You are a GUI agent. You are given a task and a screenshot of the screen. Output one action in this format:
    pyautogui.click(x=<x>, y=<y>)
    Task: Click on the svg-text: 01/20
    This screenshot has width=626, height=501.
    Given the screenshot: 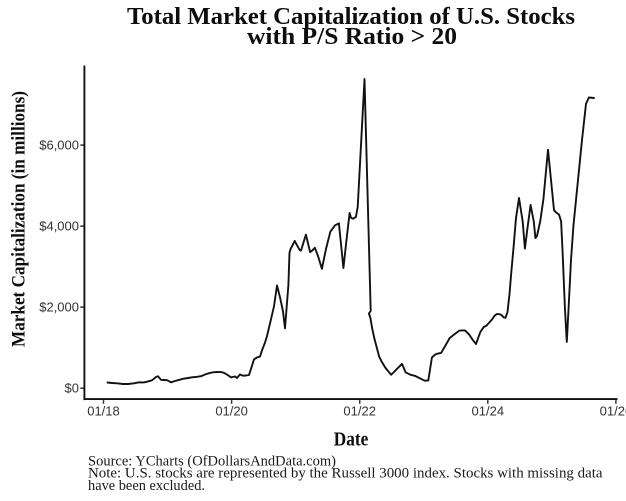 What is the action you would take?
    pyautogui.click(x=231, y=410)
    